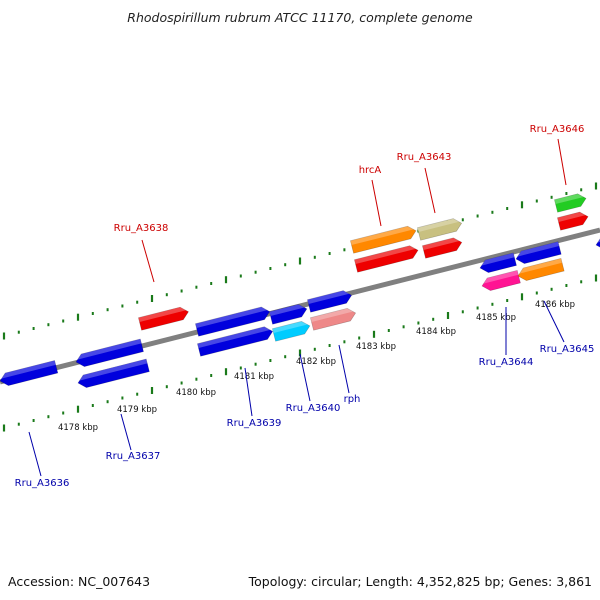 This screenshot has height=600, width=600. Describe the element at coordinates (352, 399) in the screenshot. I see `gene-label: rph` at that location.